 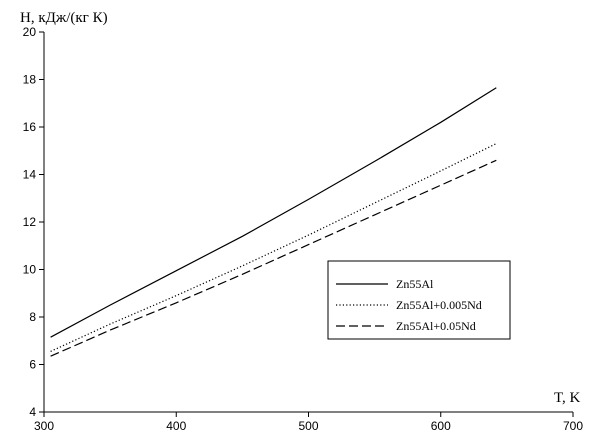 What do you see at coordinates (32, 365) in the screenshot?
I see `y-tick-label: 6` at bounding box center [32, 365].